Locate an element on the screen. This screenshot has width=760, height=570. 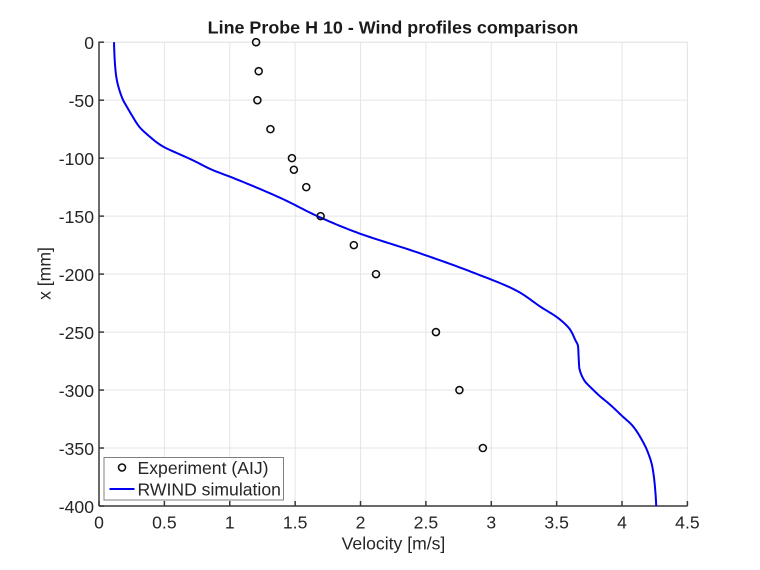
svg-text: 2.5 is located at coordinates (426, 523).